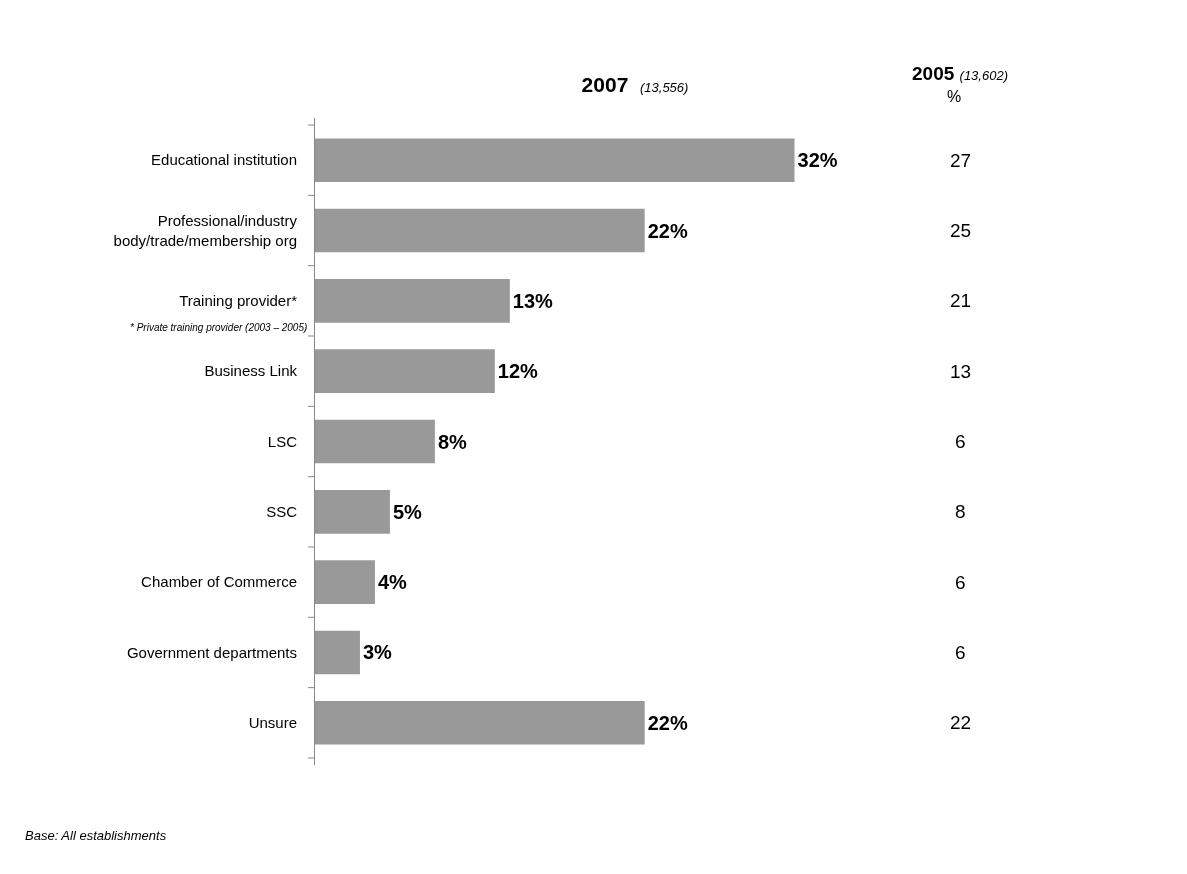 The image size is (1187, 874). I want to click on y-tick-label: Unsure, so click(272, 723).